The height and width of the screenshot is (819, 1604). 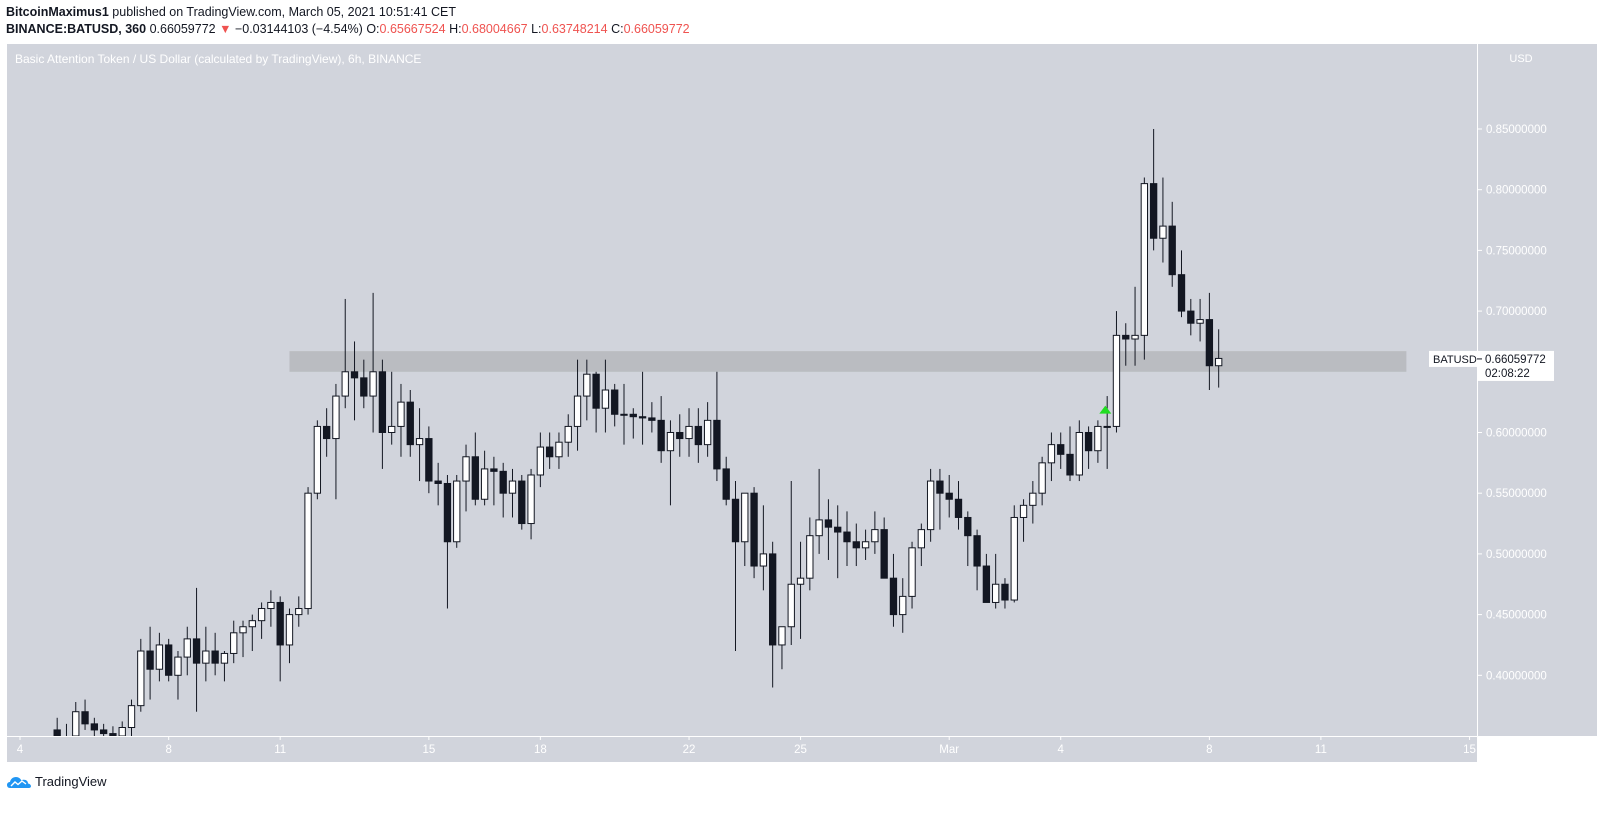 What do you see at coordinates (1455, 360) in the screenshot?
I see `symbol-tag-label: BATUSD` at bounding box center [1455, 360].